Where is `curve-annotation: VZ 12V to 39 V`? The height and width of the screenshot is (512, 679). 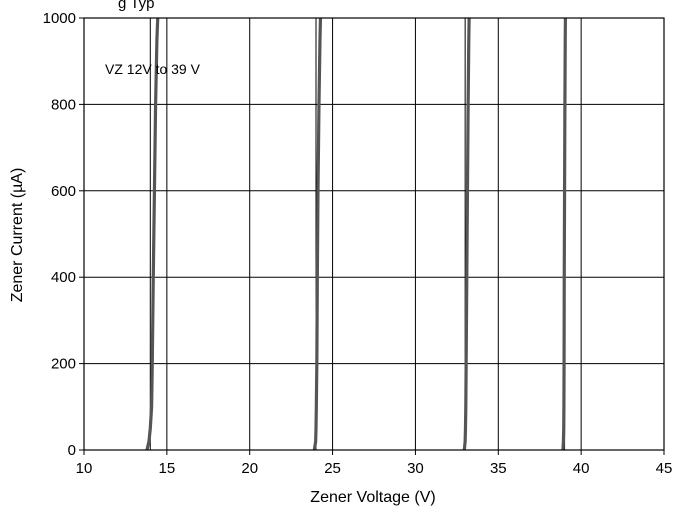
curve-annotation: VZ 12V to 39 V is located at coordinates (153, 69).